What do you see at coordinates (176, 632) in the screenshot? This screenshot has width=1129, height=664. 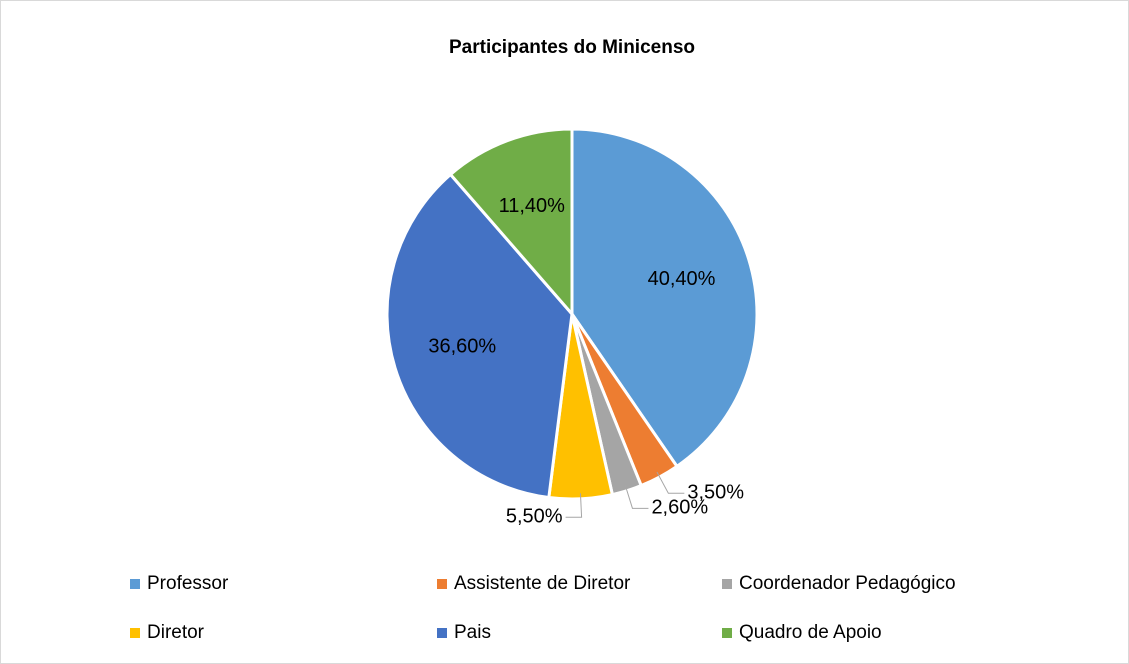 I see `legend-label: Diretor` at bounding box center [176, 632].